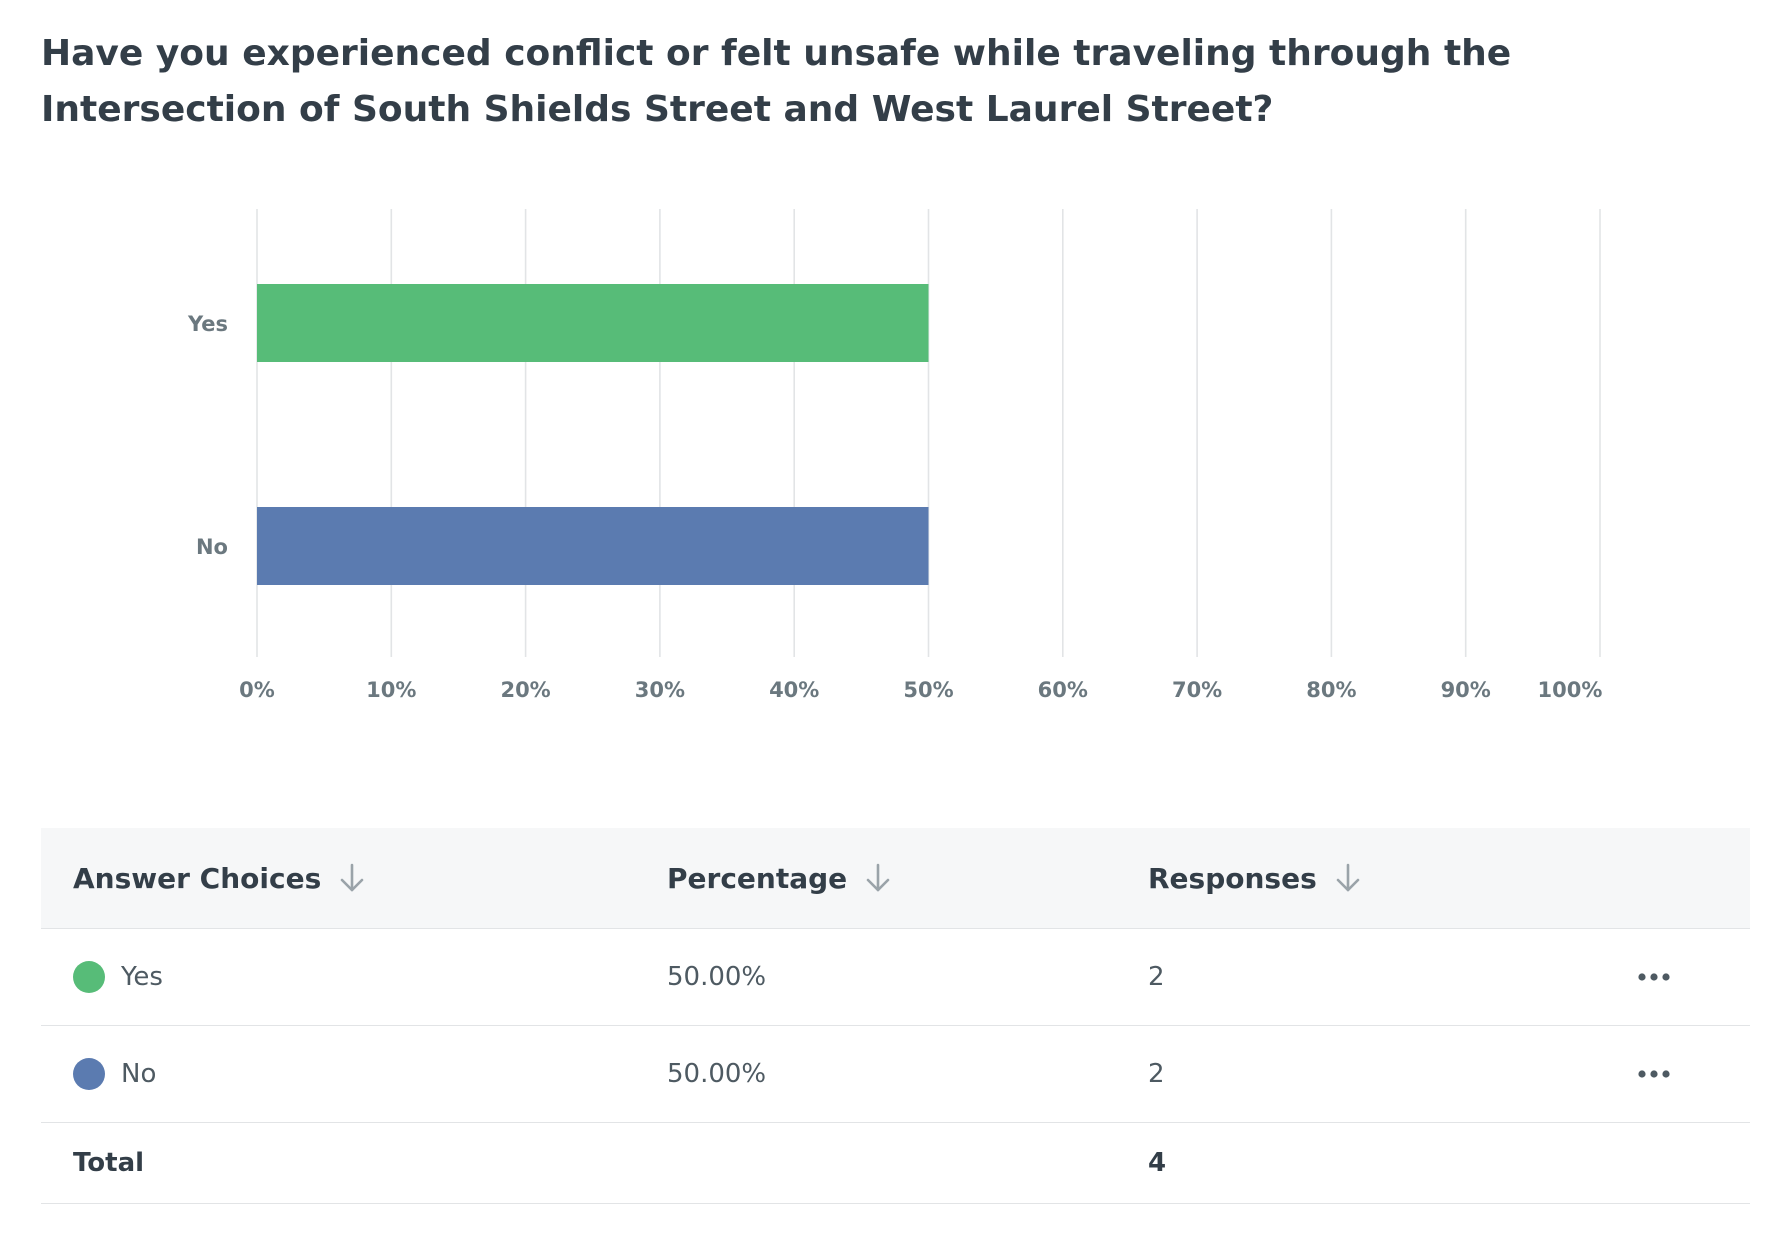 The height and width of the screenshot is (1234, 1776). What do you see at coordinates (109, 1163) in the screenshot?
I see `total-label: Total` at bounding box center [109, 1163].